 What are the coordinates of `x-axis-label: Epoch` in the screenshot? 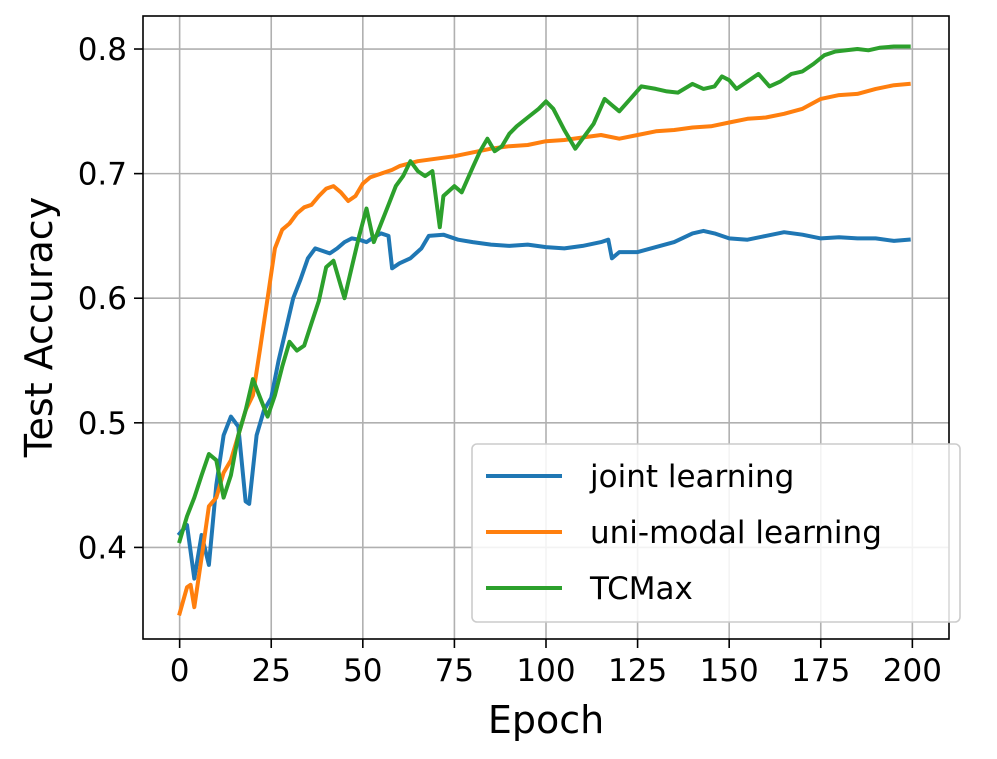 It's located at (546, 720).